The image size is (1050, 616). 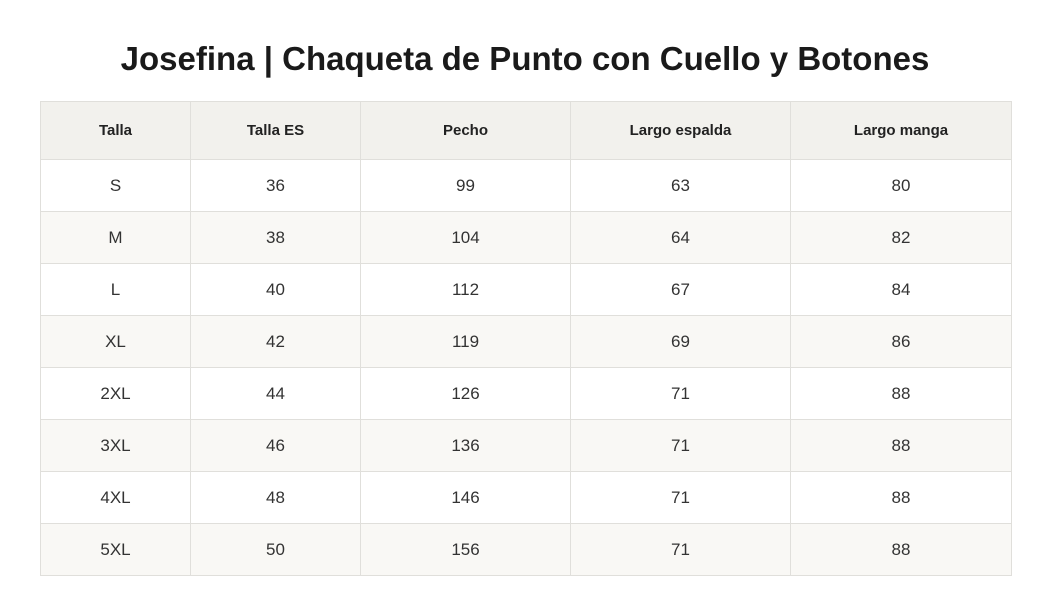 I want to click on table-cell: 136, so click(x=465, y=445).